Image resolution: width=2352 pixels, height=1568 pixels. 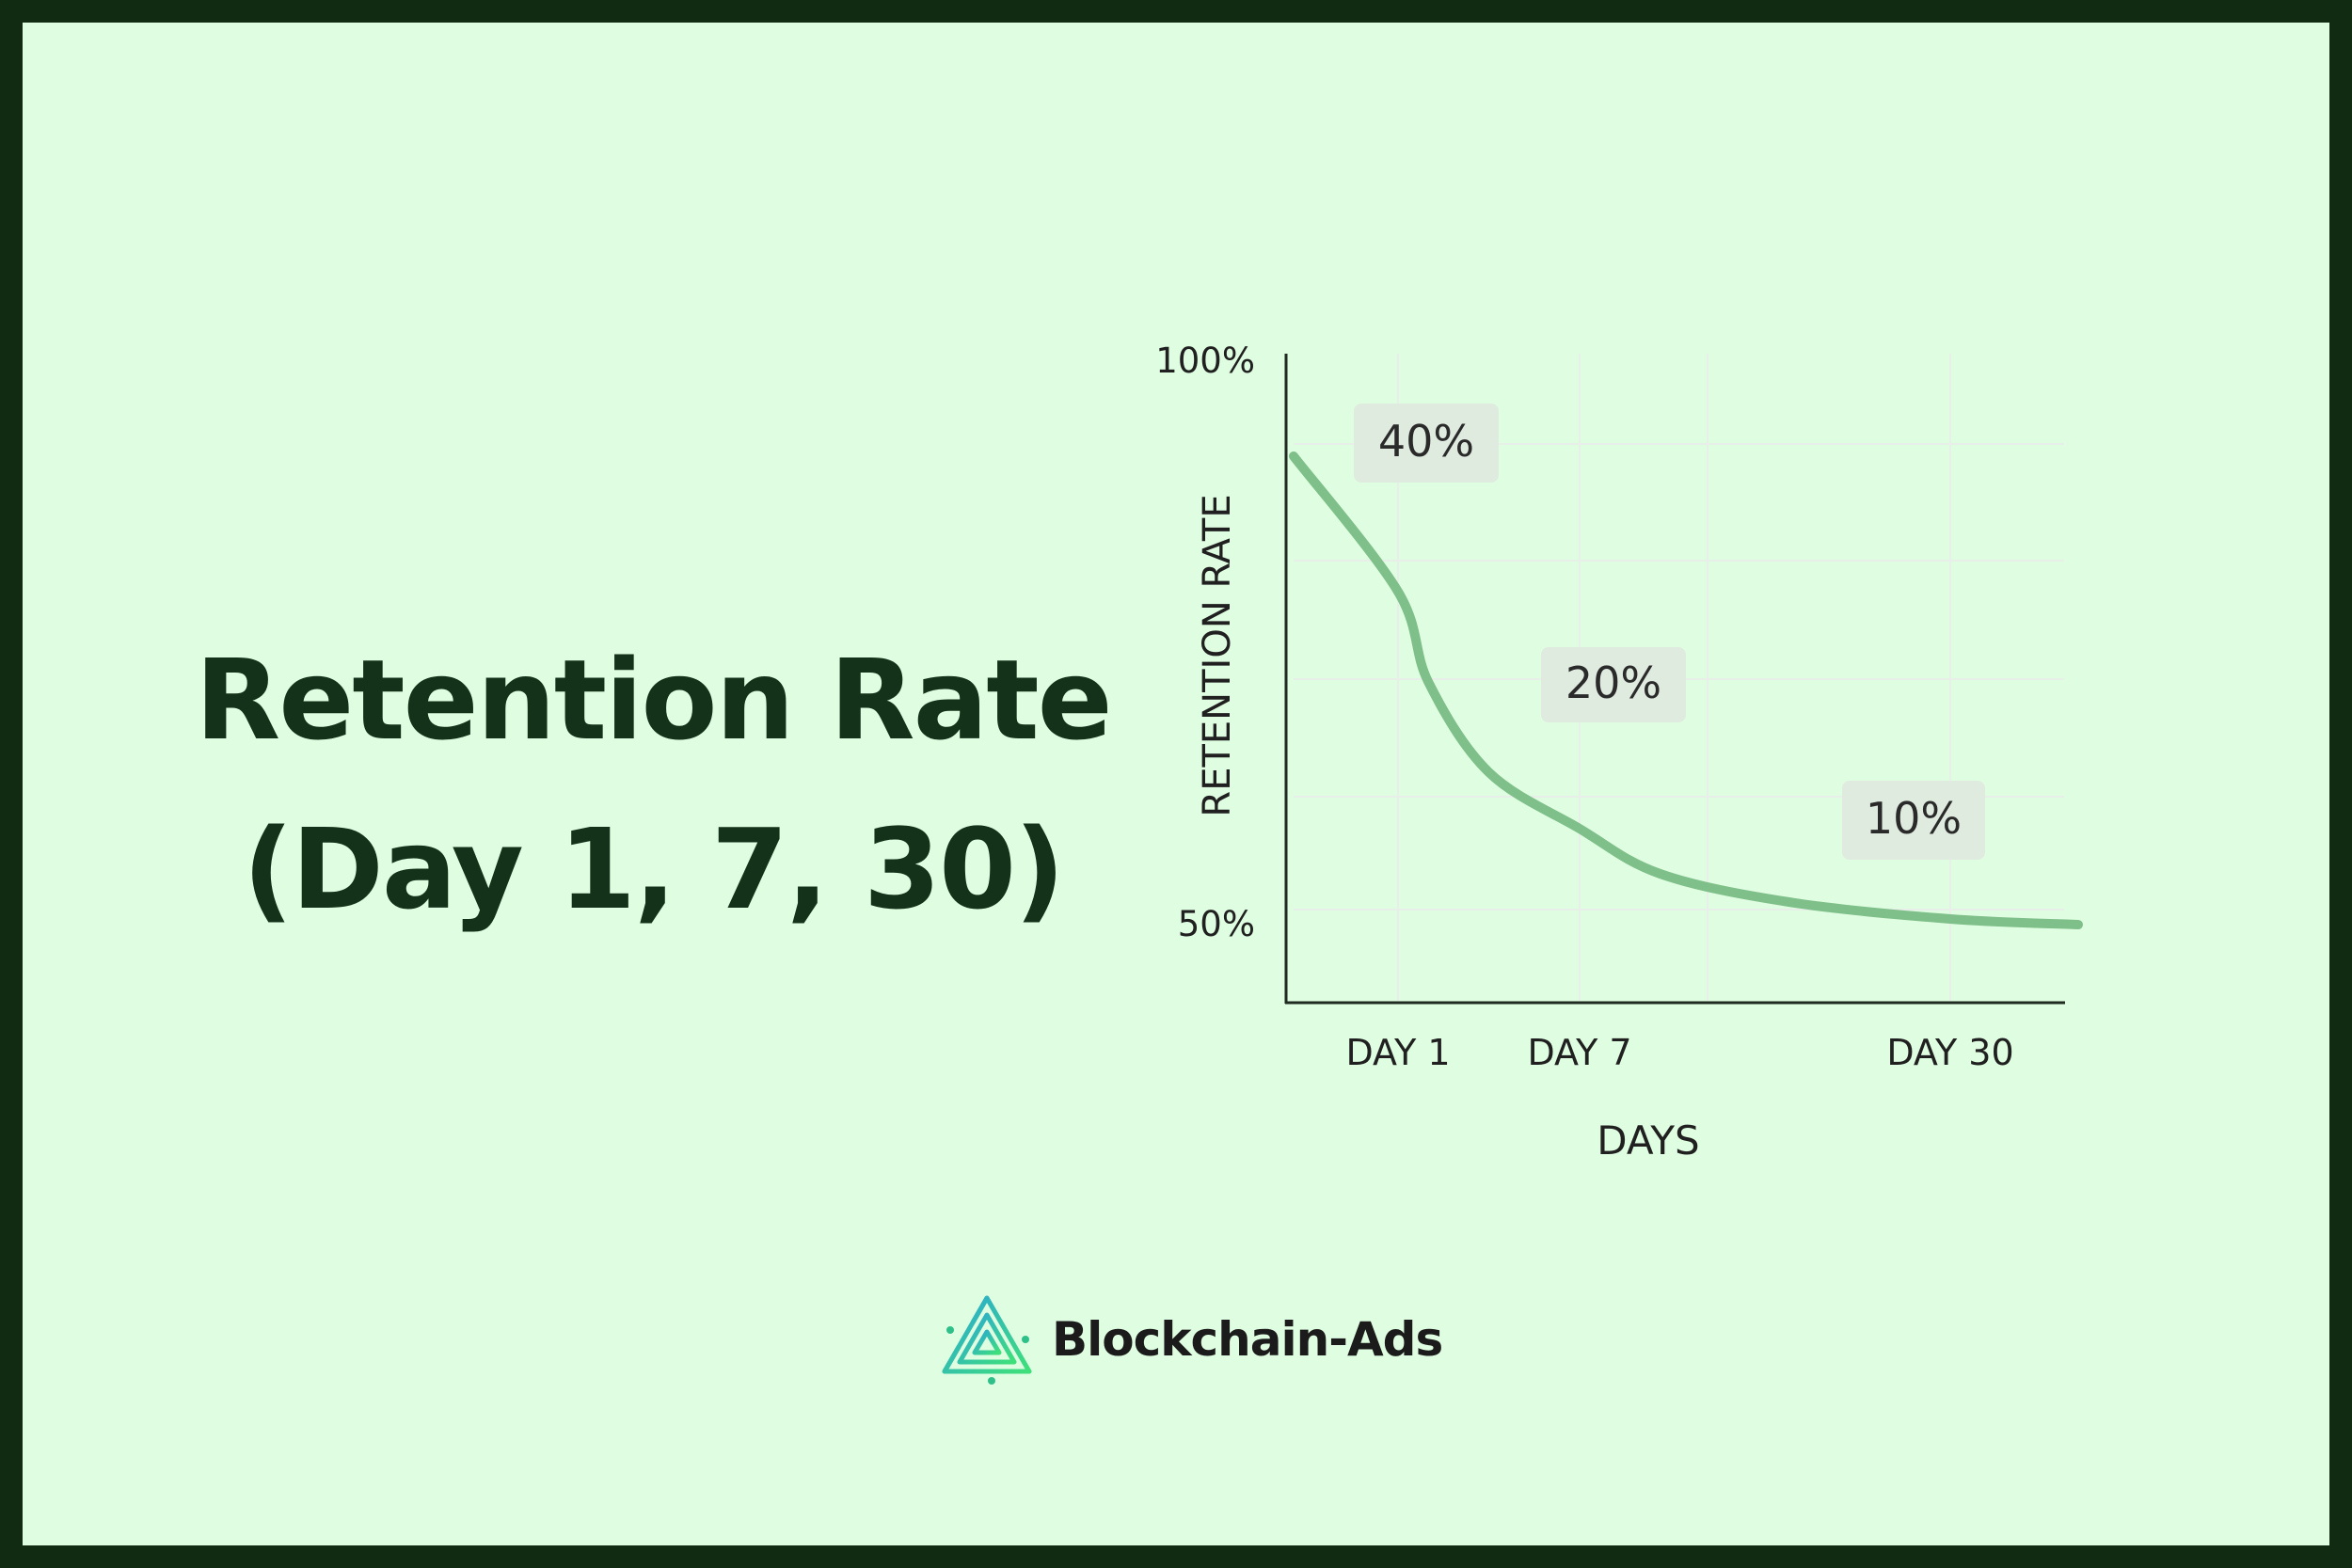 I want to click on annotation-label: 40%, so click(x=1426, y=442).